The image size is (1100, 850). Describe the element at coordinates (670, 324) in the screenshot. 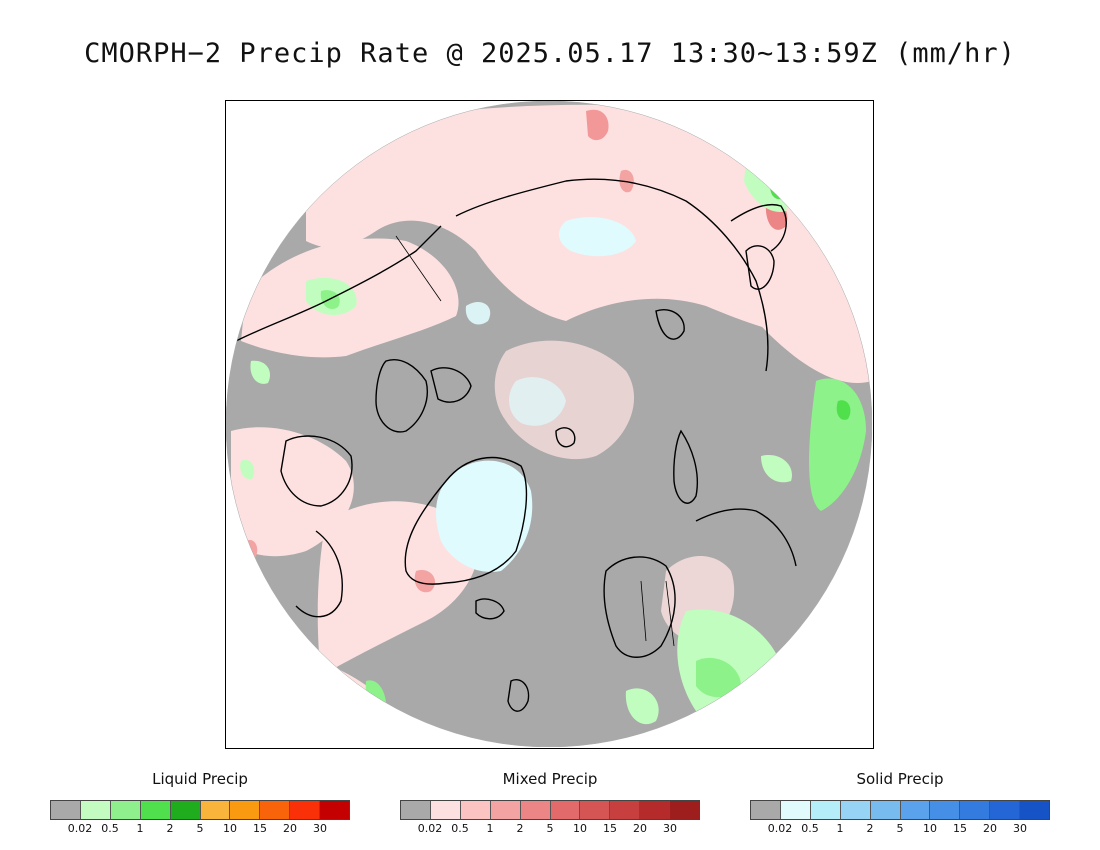

I see `coastline-taimyr` at that location.